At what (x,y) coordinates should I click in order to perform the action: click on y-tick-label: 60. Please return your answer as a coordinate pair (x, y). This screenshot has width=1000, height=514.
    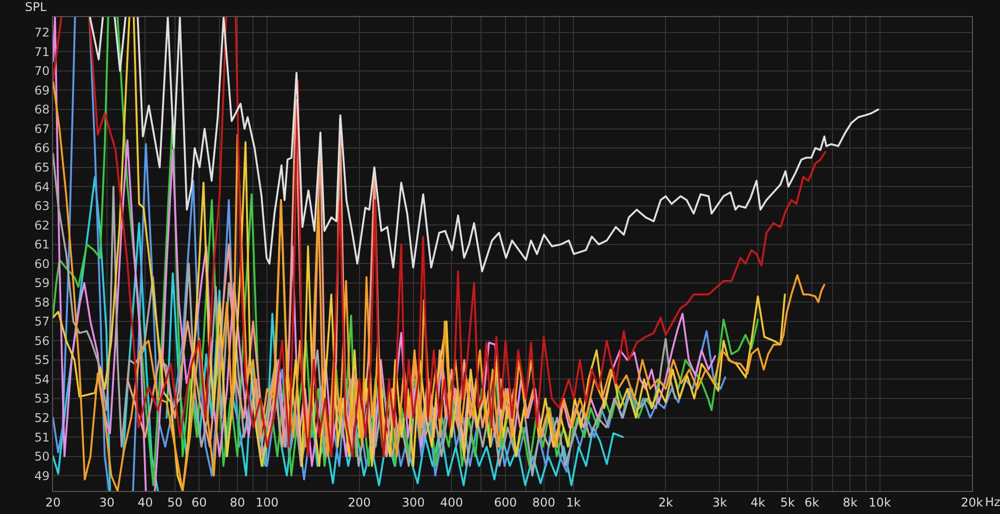
    Looking at the image, I should click on (42, 263).